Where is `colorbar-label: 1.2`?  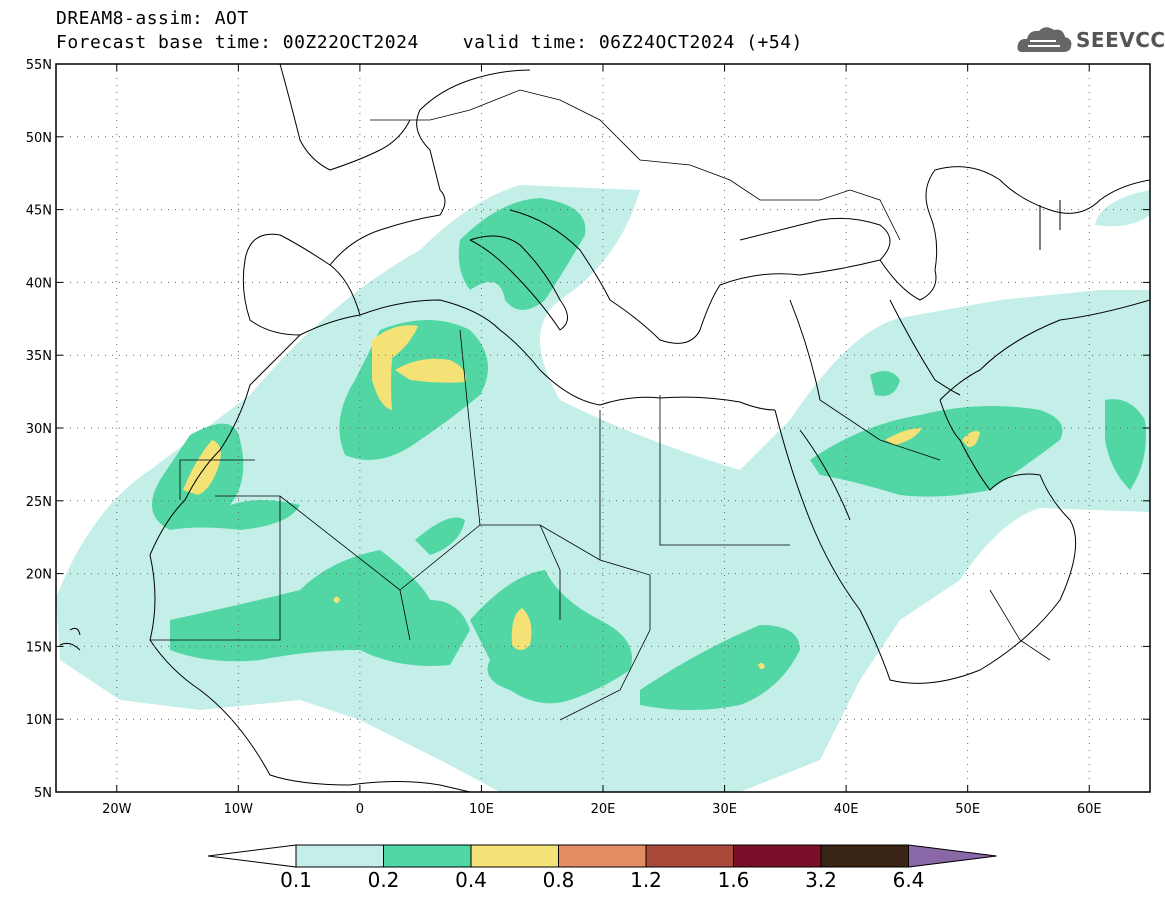
colorbar-label: 1.2 is located at coordinates (646, 880).